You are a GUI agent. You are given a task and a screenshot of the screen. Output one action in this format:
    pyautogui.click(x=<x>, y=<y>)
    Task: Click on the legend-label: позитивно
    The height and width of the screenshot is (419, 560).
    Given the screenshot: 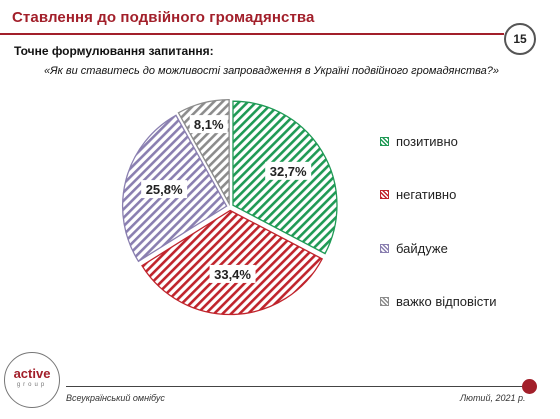 What is the action you would take?
    pyautogui.click(x=427, y=141)
    